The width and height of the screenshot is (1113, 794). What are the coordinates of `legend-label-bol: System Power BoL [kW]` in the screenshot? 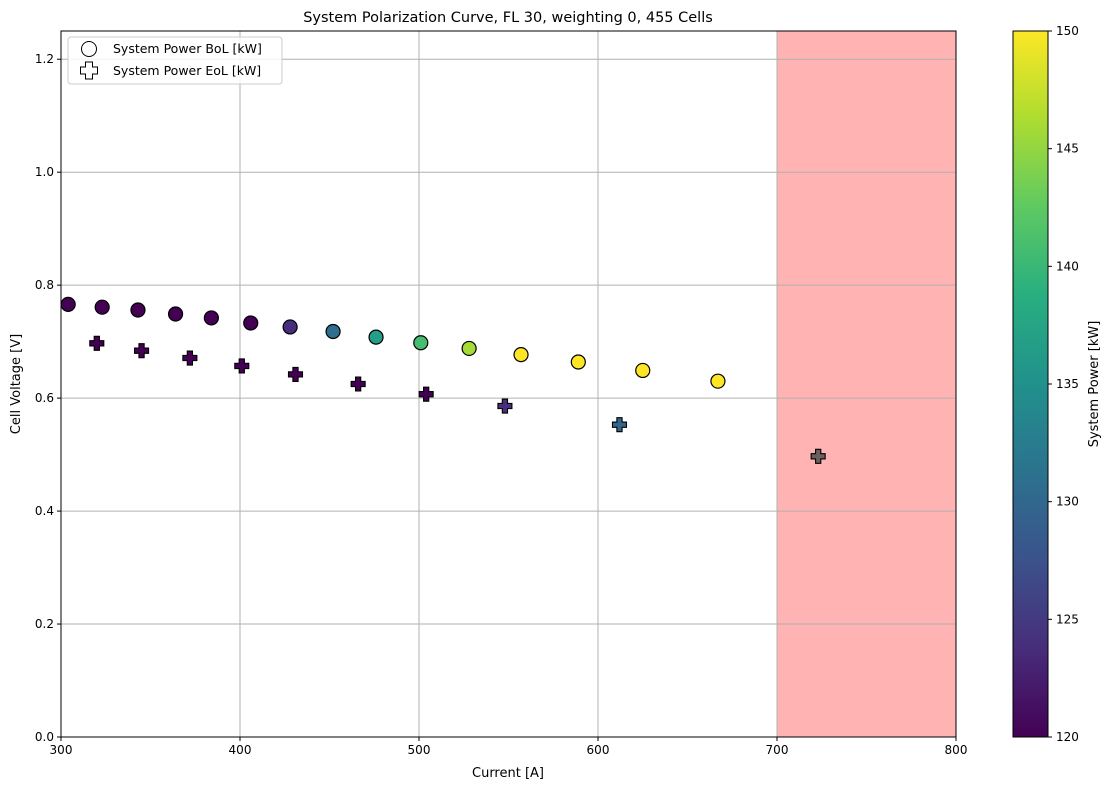 It's located at (187, 48).